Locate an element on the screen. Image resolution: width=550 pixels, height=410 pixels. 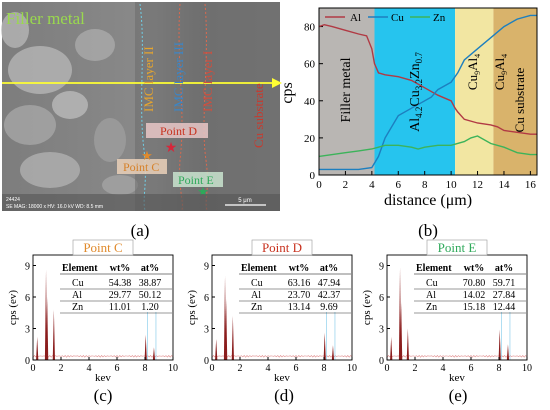
imc-band is located at coordinates (415, 91).